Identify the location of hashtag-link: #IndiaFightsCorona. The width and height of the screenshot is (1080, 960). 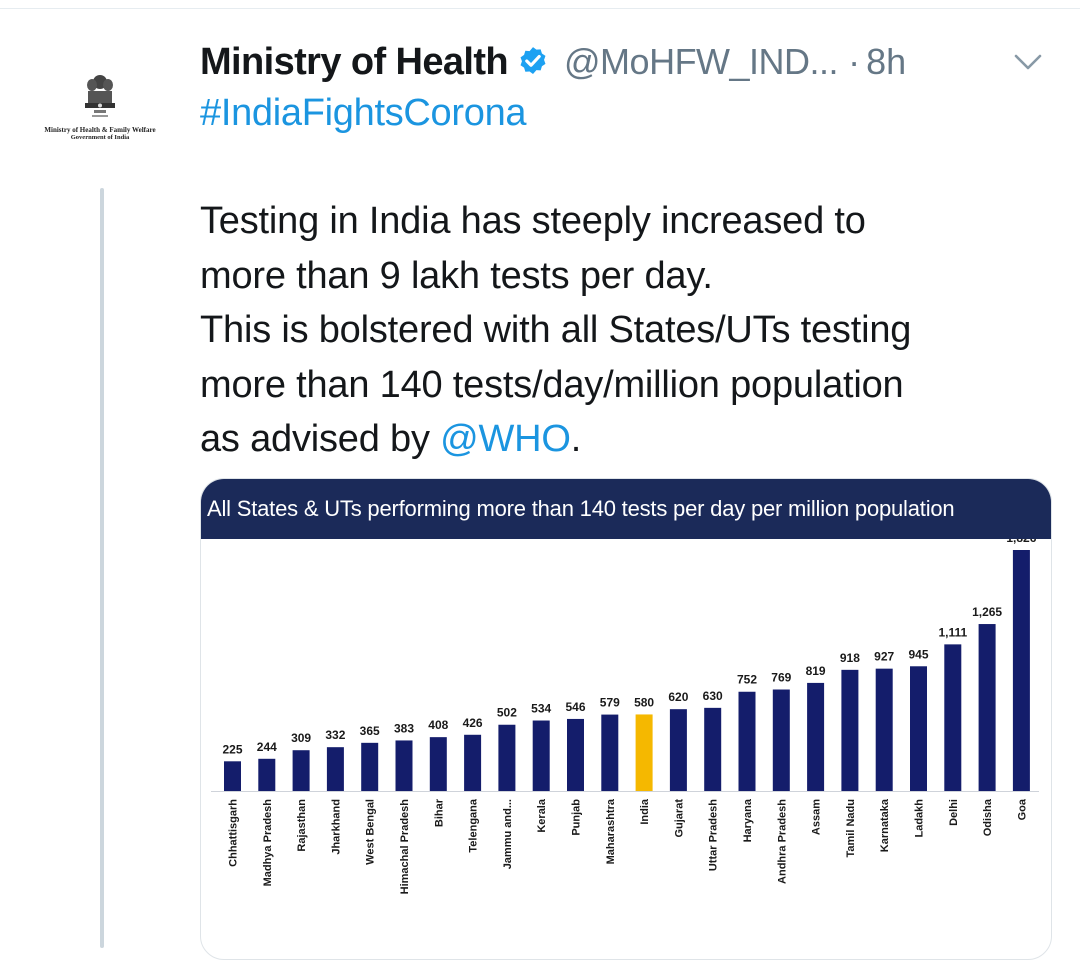
(363, 113).